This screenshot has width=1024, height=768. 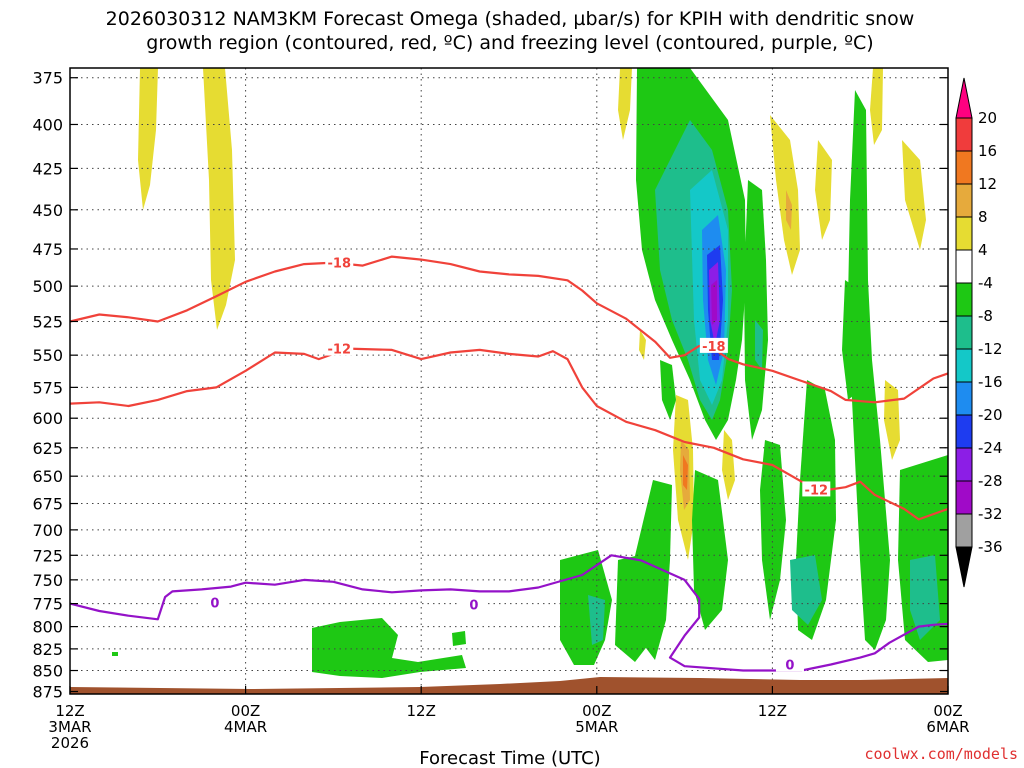 What do you see at coordinates (990, 448) in the screenshot?
I see `colorbar-label: -24` at bounding box center [990, 448].